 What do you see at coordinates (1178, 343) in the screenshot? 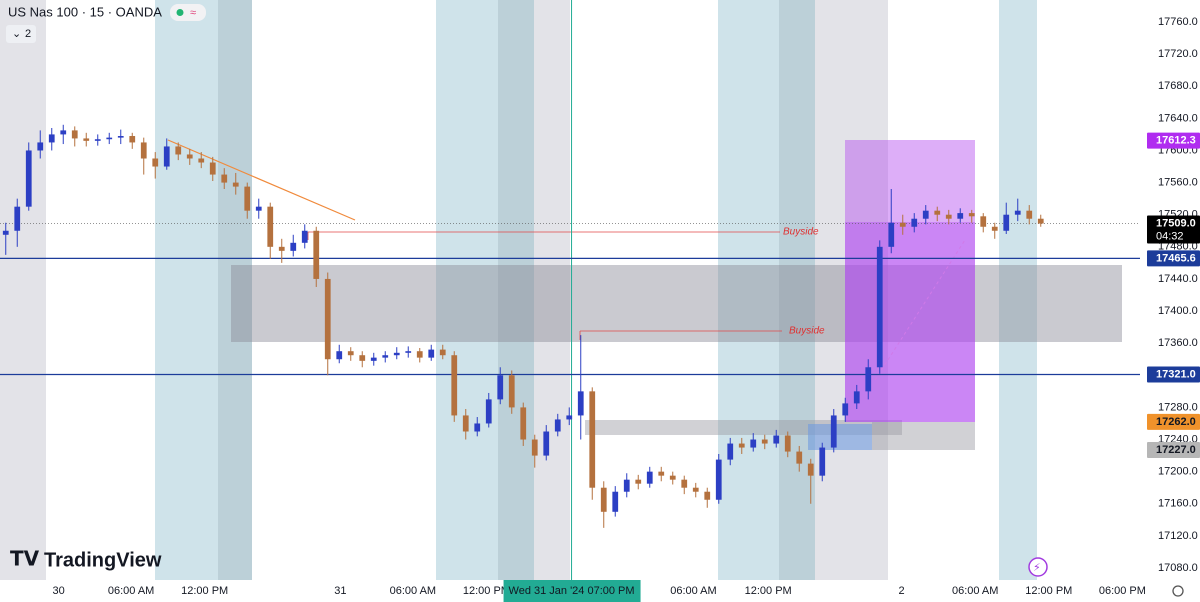
I see `y-tick-label: 17360.0` at bounding box center [1178, 343].